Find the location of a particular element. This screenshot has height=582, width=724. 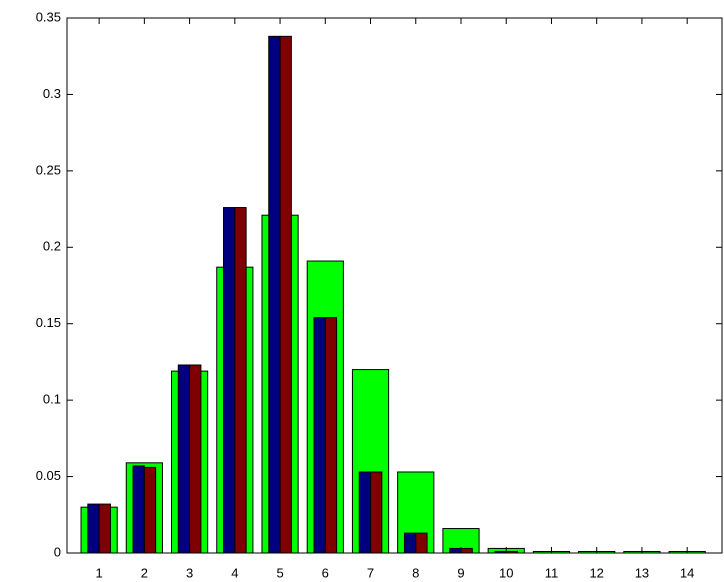

y-tick-label: 0.35 is located at coordinates (48, 16).